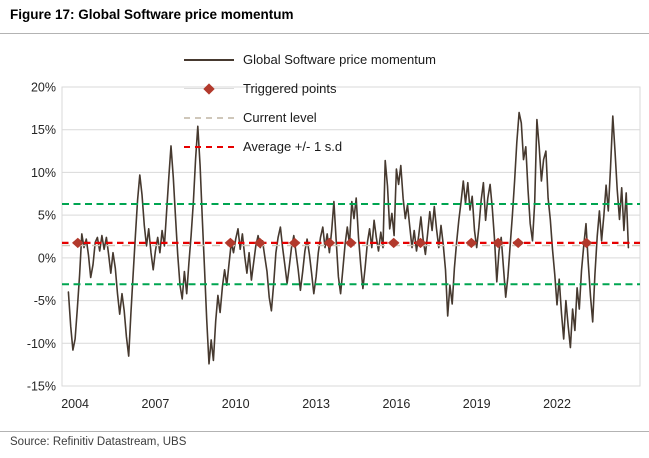 Image resolution: width=649 pixels, height=458 pixels. I want to click on y-axis-label: -10%, so click(41, 344).